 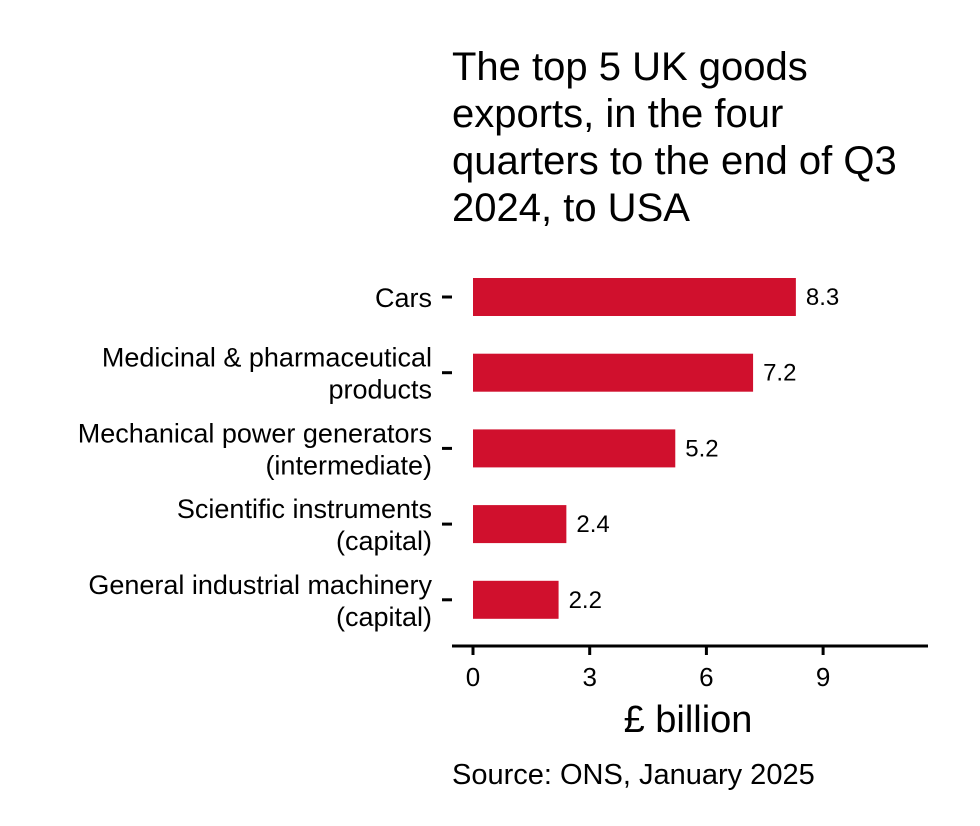 What do you see at coordinates (380, 390) in the screenshot?
I see `category-label: products` at bounding box center [380, 390].